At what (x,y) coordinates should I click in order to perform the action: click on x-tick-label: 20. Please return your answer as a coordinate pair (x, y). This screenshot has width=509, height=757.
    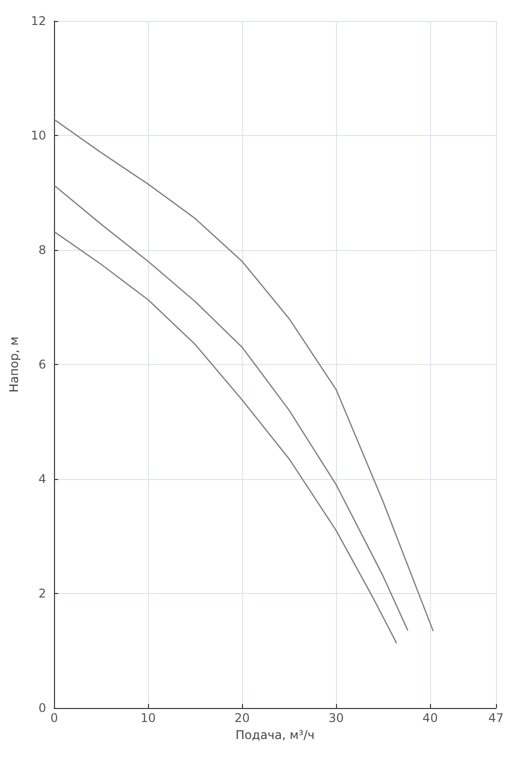
    Looking at the image, I should click on (242, 718).